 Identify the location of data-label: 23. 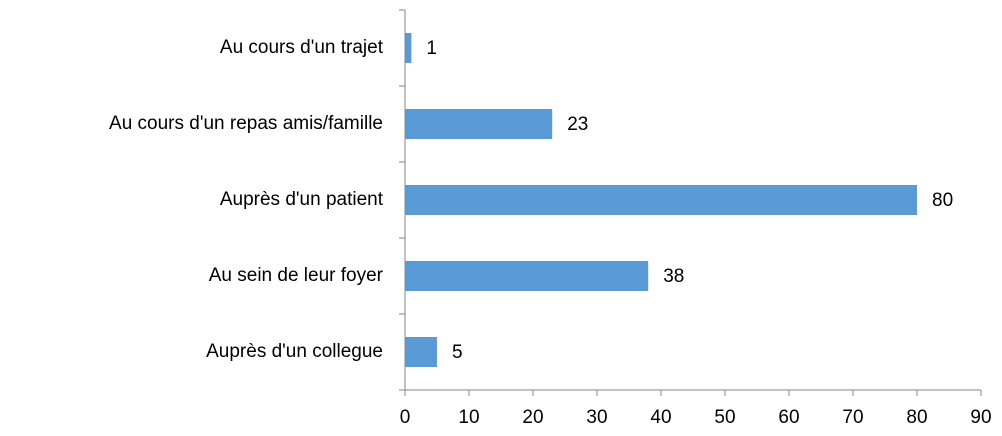
(577, 124).